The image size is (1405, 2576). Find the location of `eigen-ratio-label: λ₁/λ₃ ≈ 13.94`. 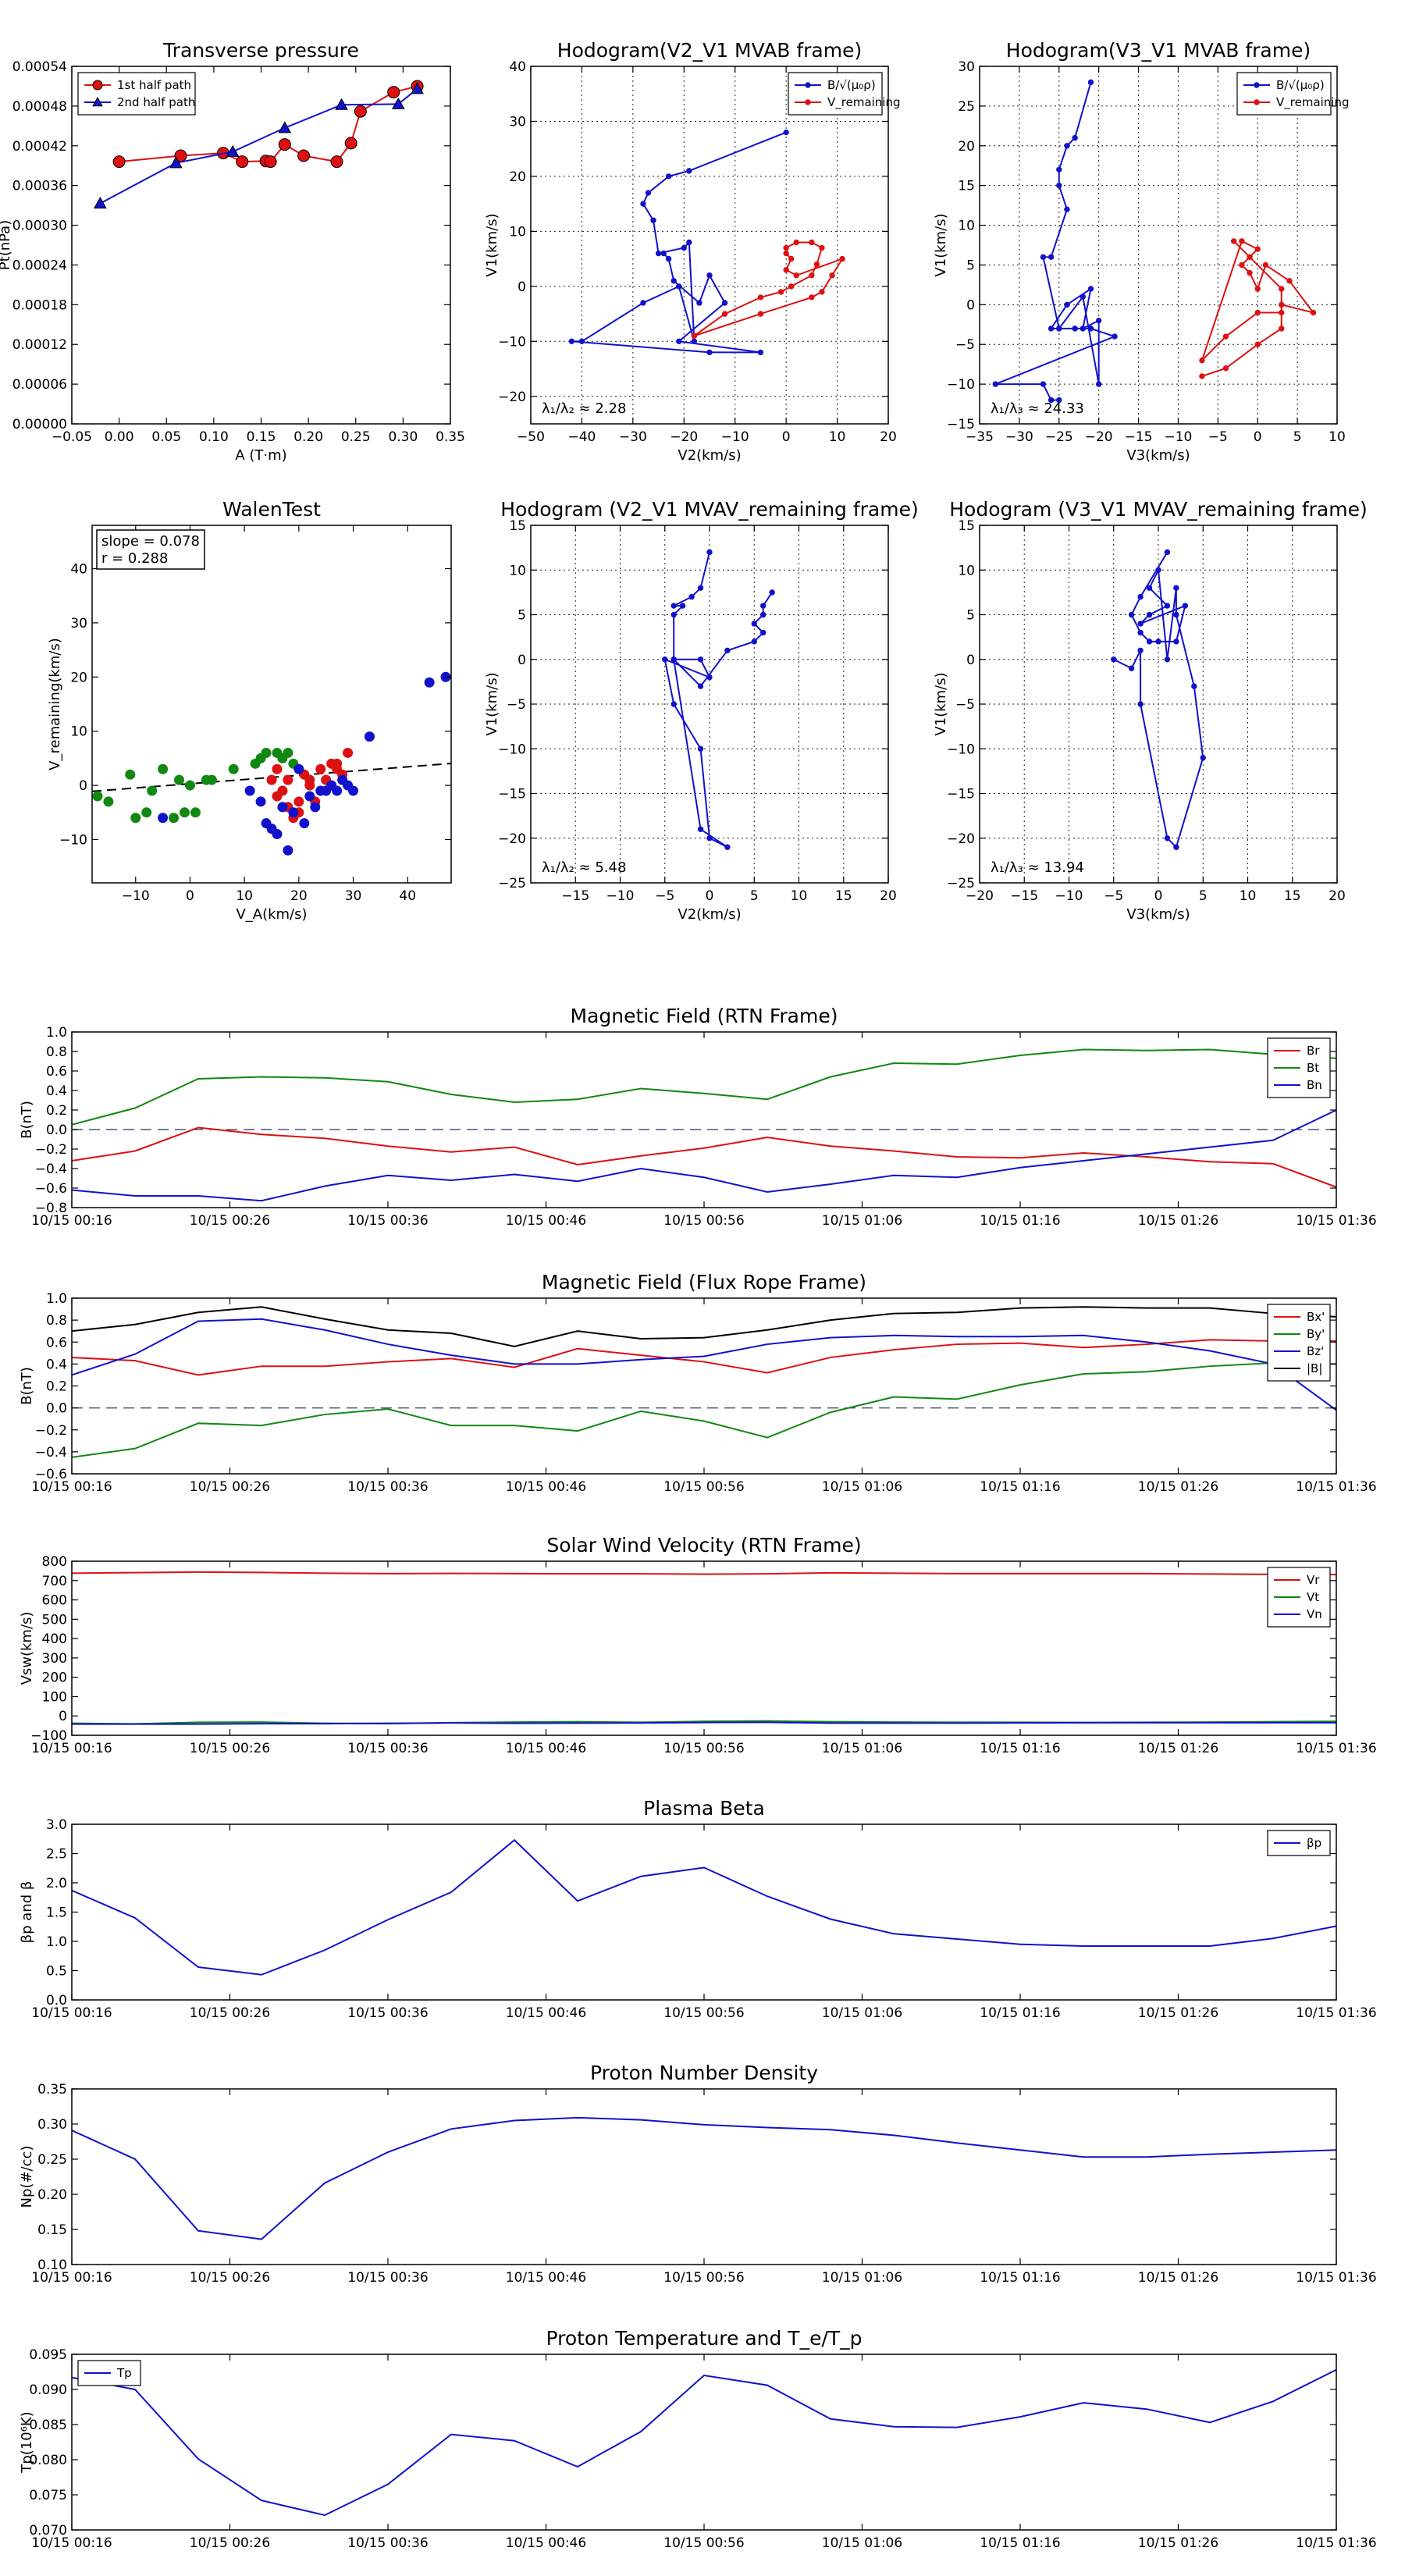

eigen-ratio-label: λ₁/λ₃ ≈ 13.94 is located at coordinates (1037, 868).